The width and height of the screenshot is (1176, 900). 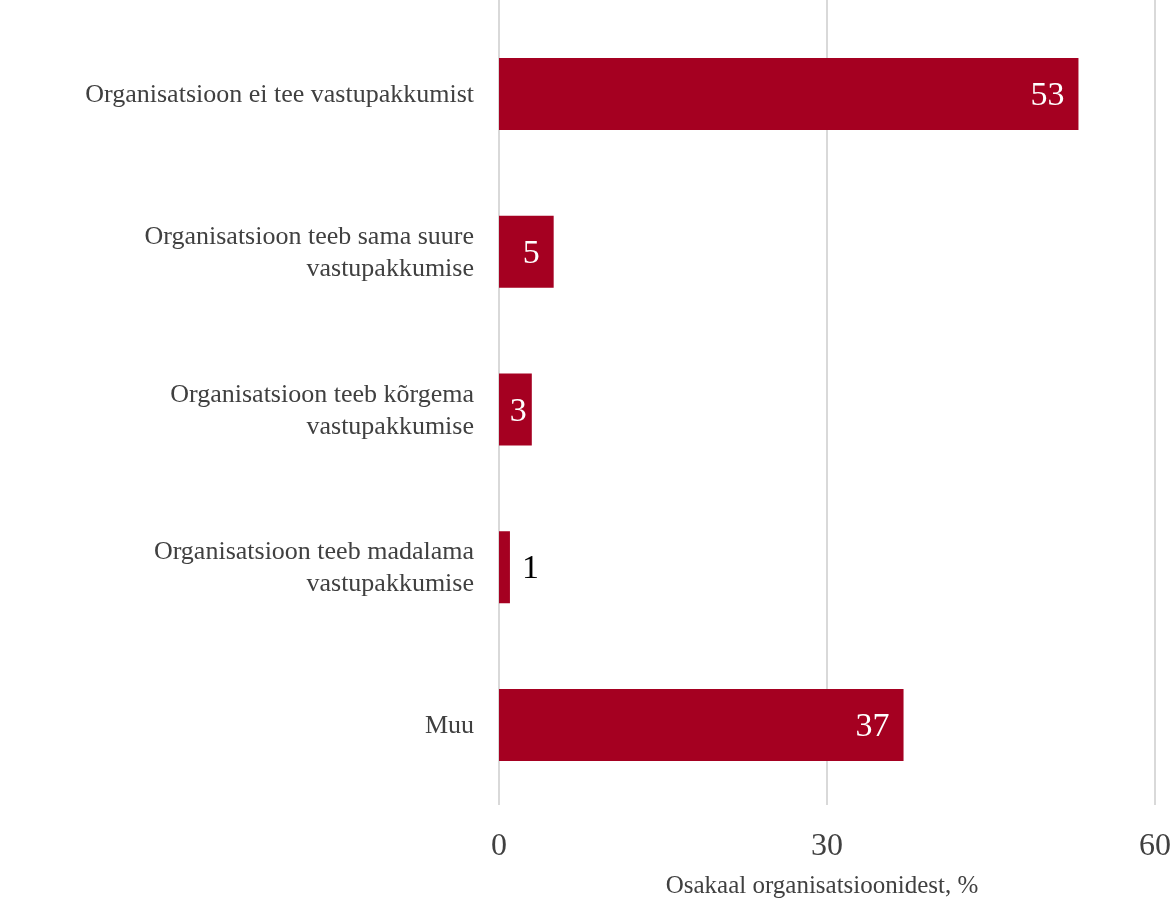 I want to click on x-tick-label: 60, so click(x=1155, y=844).